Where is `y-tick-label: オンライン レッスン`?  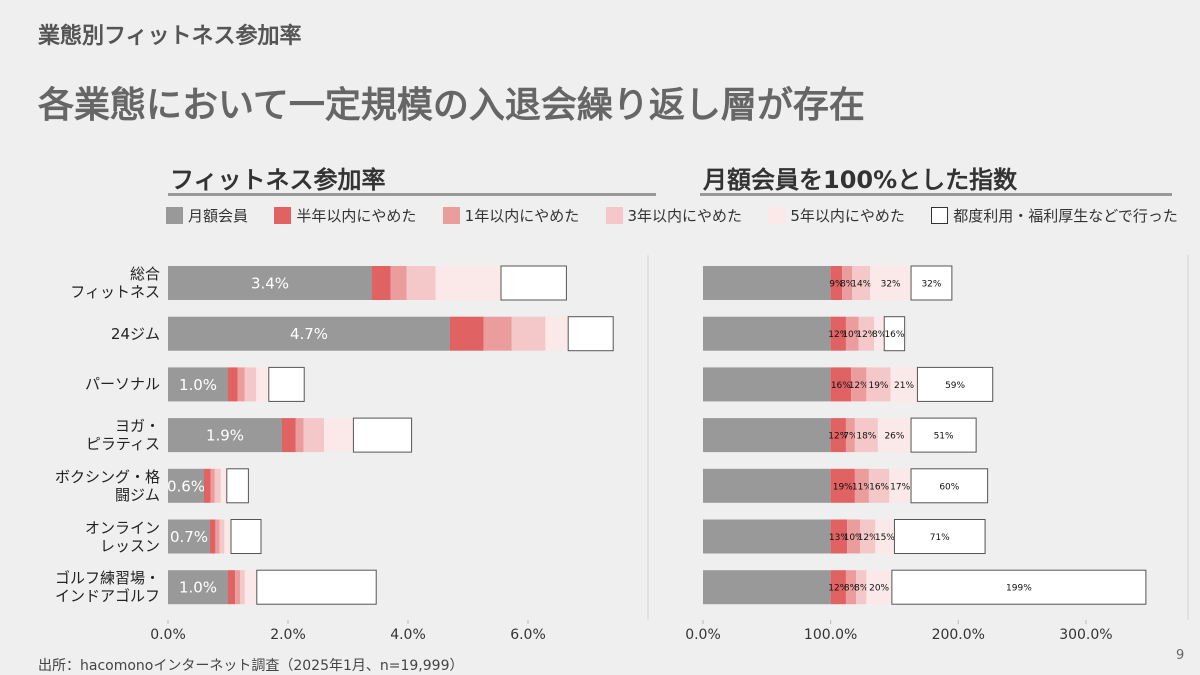
y-tick-label: オンライン レッスン is located at coordinates (122, 536).